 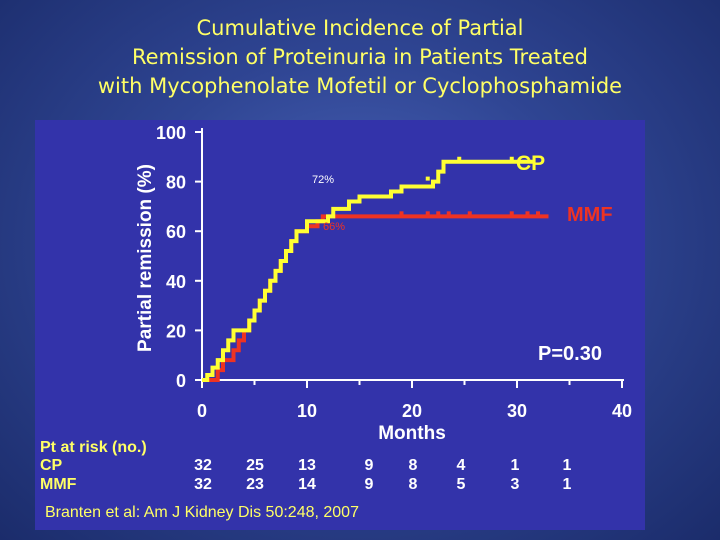 What do you see at coordinates (323, 180) in the screenshot?
I see `cp-percent-annotation: 72%` at bounding box center [323, 180].